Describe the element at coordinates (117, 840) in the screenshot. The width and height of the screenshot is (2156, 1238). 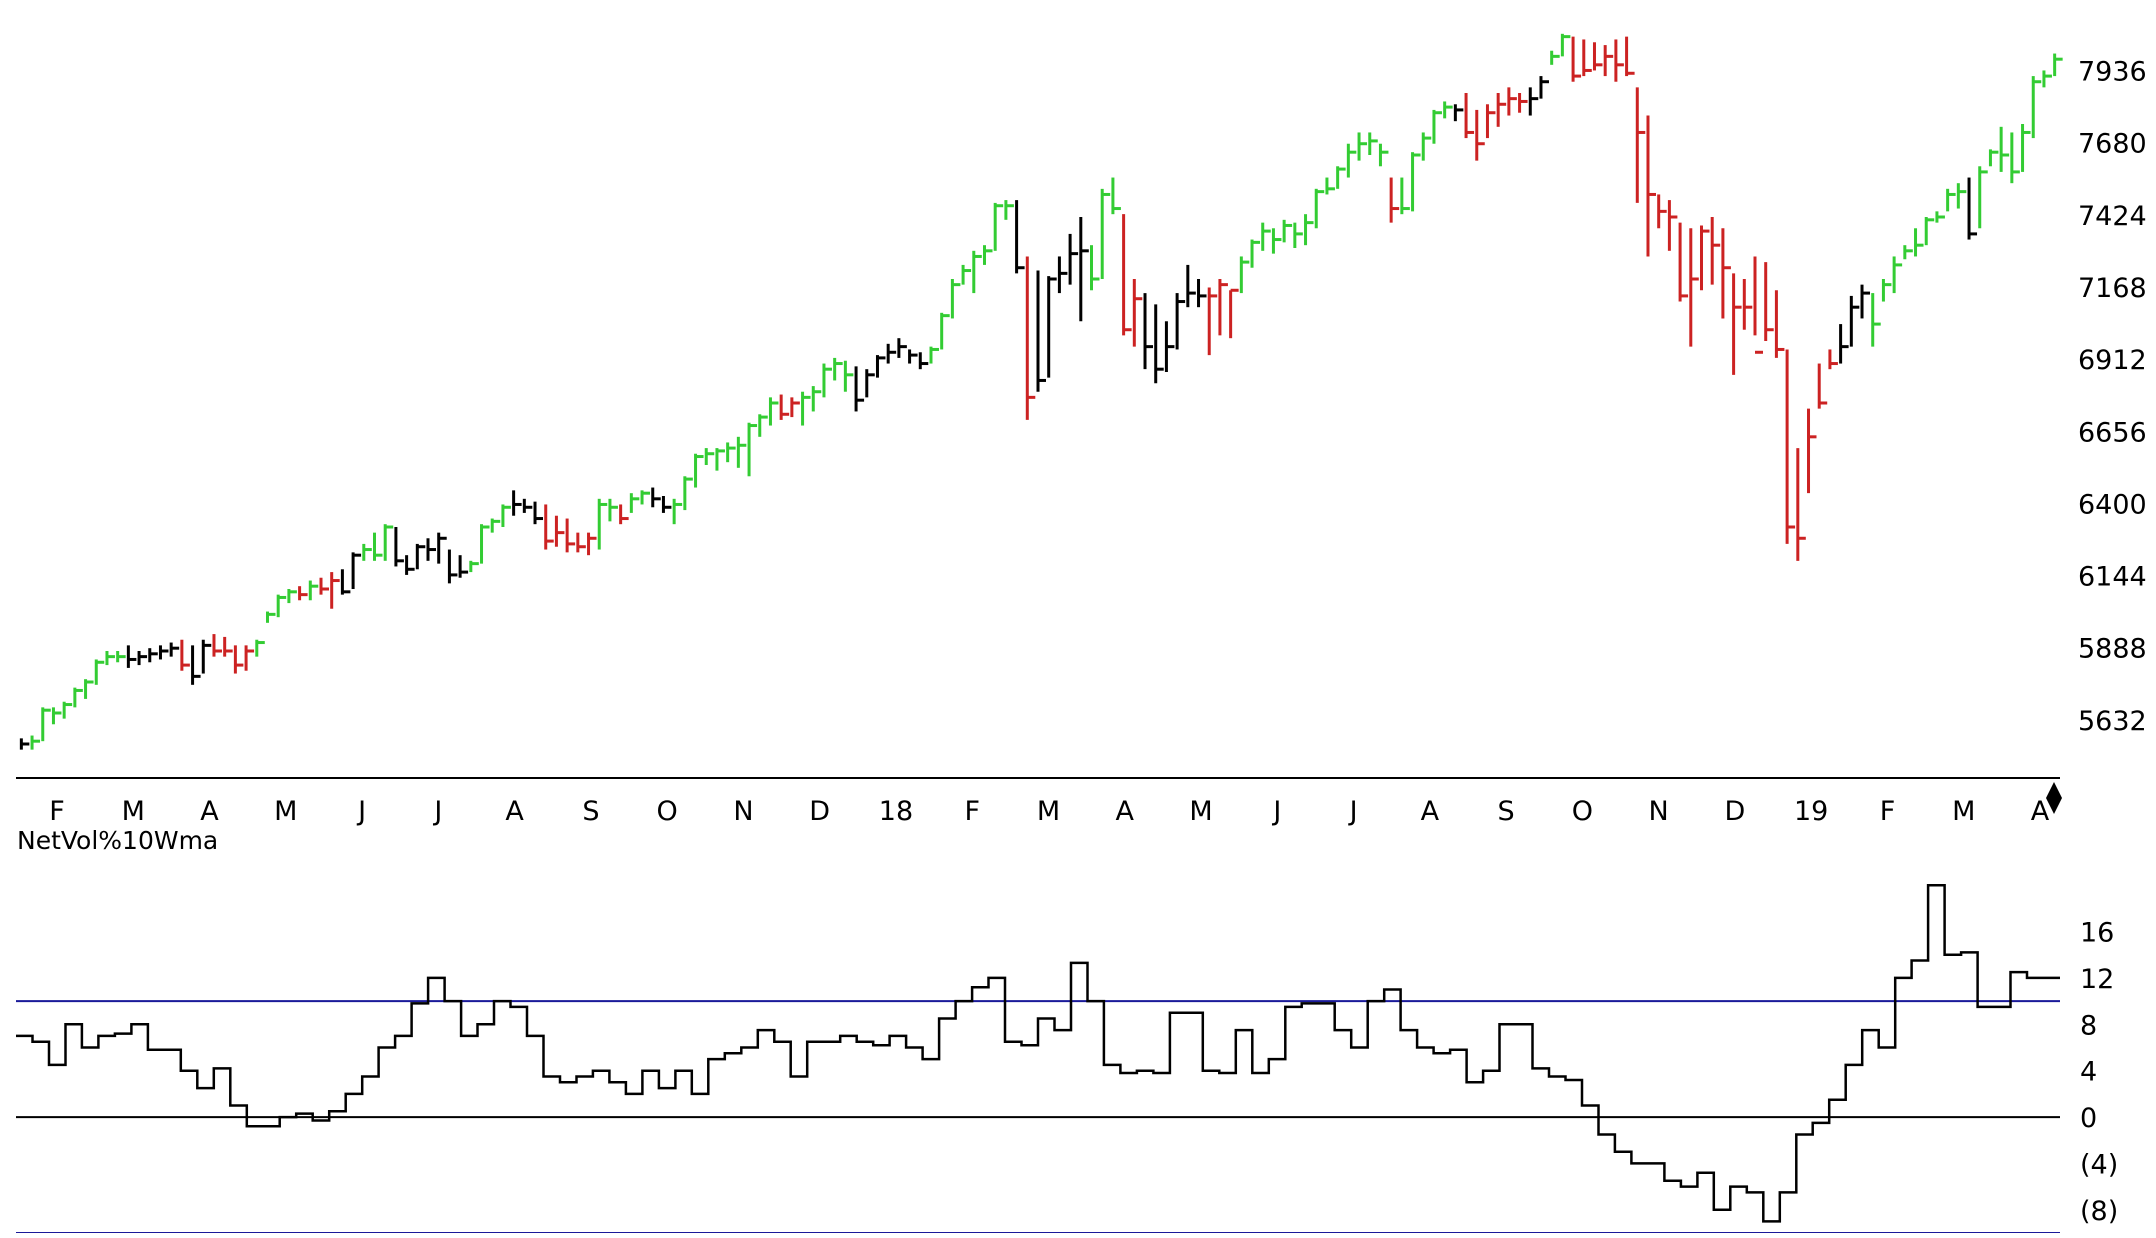
I see `indicator-title: NetVol%10Wma` at that location.